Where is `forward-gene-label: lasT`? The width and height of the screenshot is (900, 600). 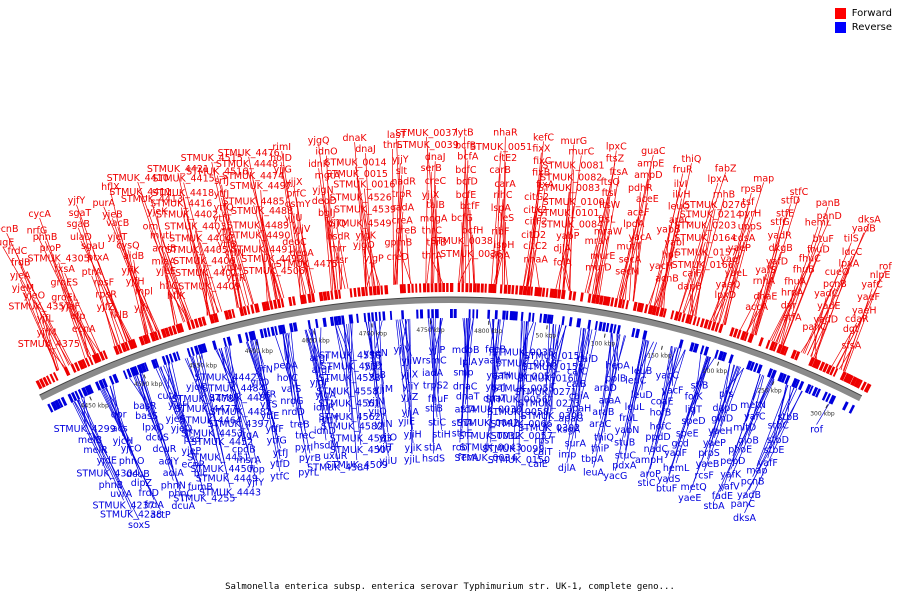
forward-gene-label: lasT is located at coordinates (396, 135).